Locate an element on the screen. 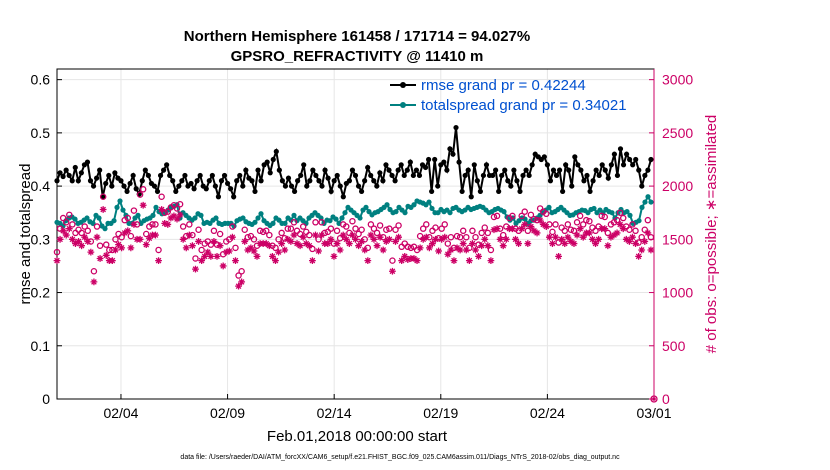  x-tick-label: 02/09 is located at coordinates (227, 413).